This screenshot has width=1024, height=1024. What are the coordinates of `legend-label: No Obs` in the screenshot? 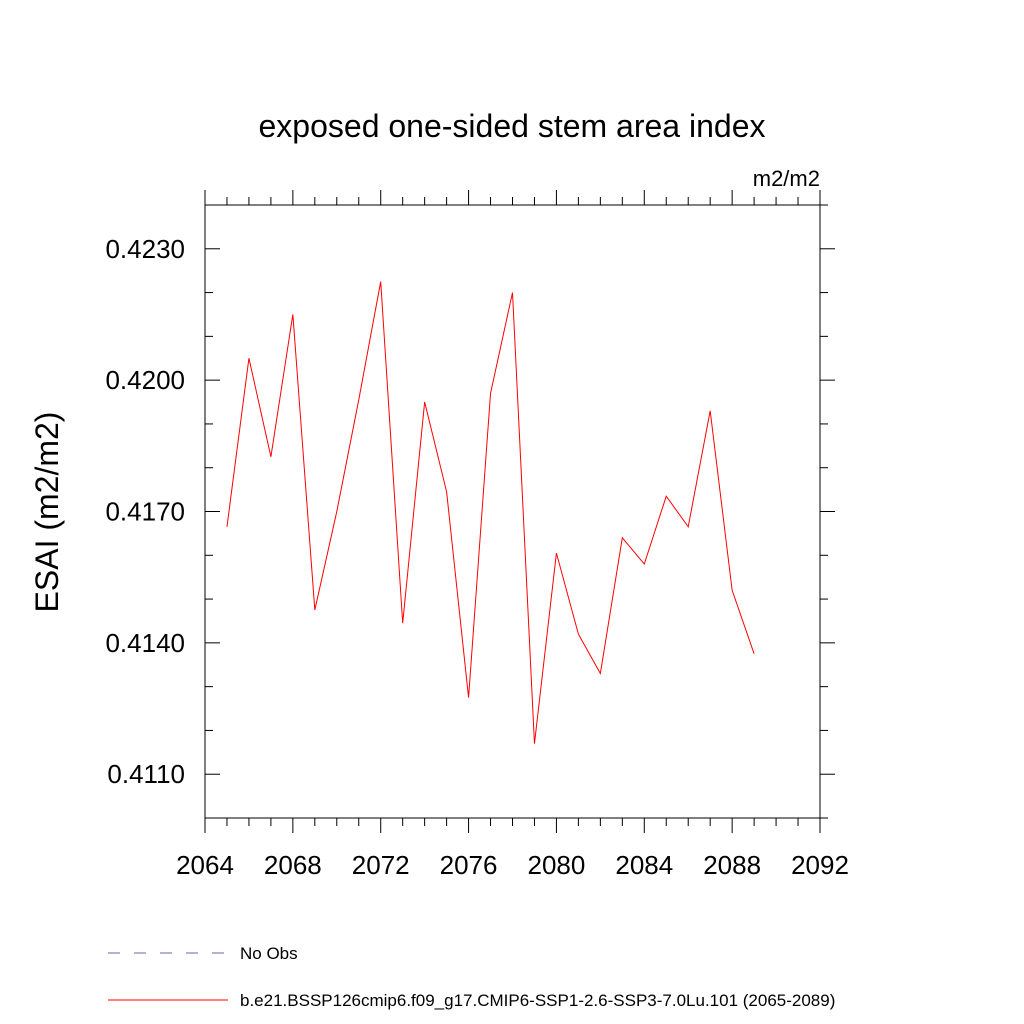 It's located at (269, 953).